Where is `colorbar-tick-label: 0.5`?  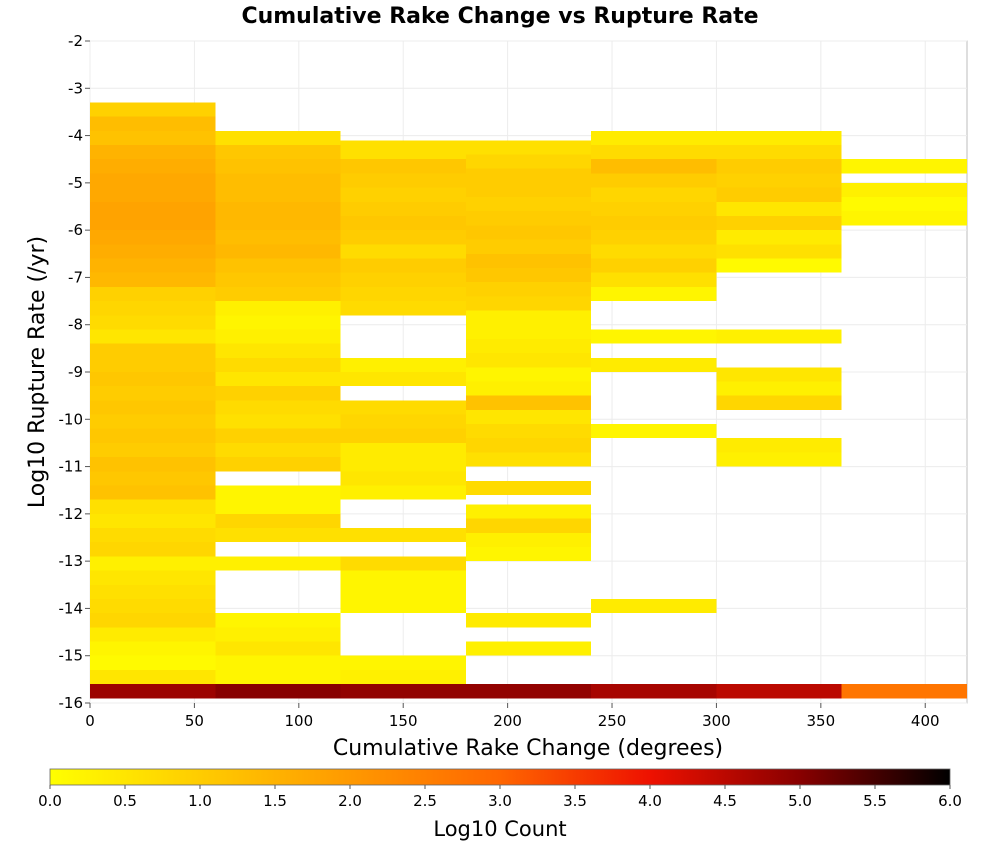
colorbar-tick-label: 0.5 is located at coordinates (125, 801).